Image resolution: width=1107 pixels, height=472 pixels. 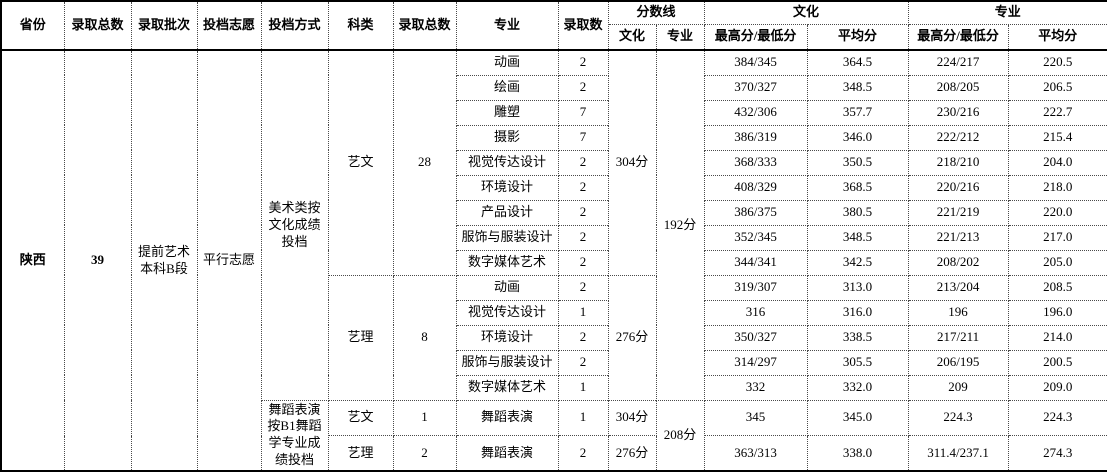 What do you see at coordinates (755, 137) in the screenshot?
I see `culture-maxmin-cell: 386/319` at bounding box center [755, 137].